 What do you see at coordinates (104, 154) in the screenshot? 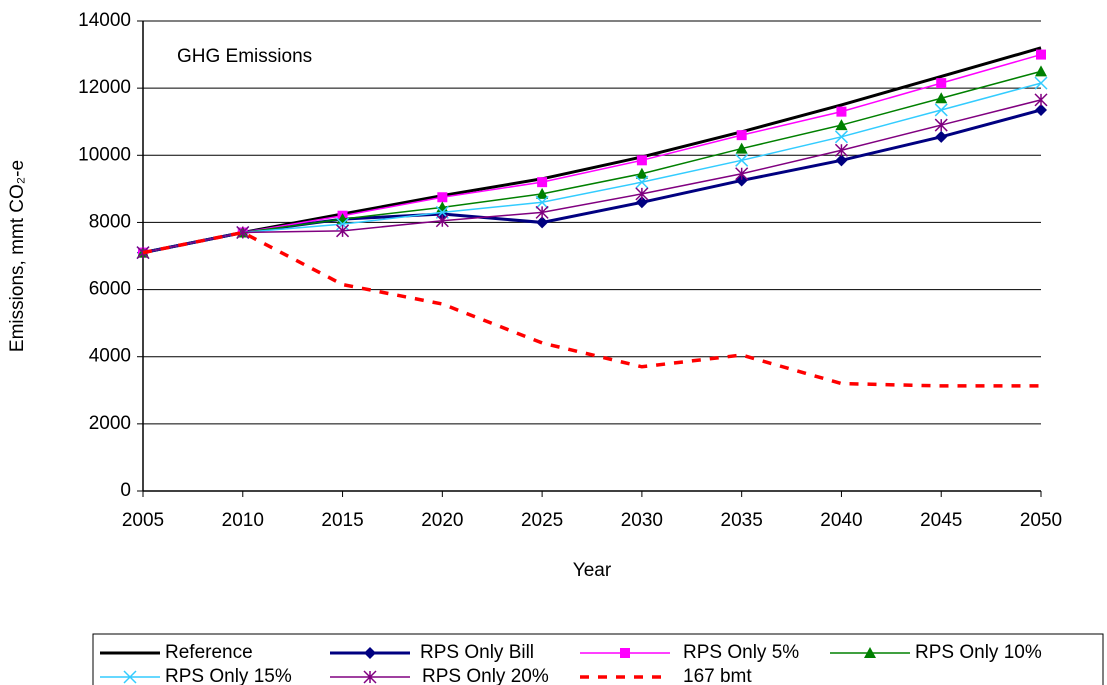
I see `y-tick-label: 10000` at bounding box center [104, 154].